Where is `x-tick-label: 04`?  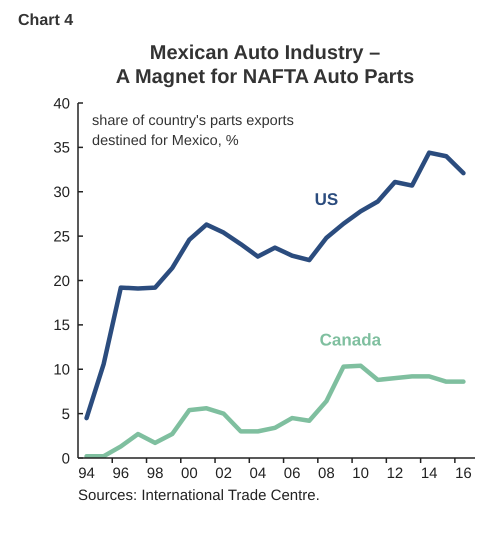 x-tick-label: 04 is located at coordinates (258, 473).